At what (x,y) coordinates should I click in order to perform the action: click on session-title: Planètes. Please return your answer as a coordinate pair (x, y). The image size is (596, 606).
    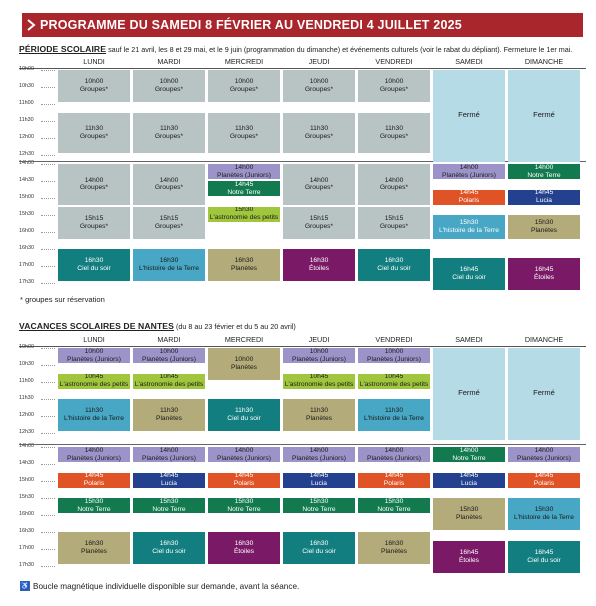
    Looking at the image, I should click on (244, 268).